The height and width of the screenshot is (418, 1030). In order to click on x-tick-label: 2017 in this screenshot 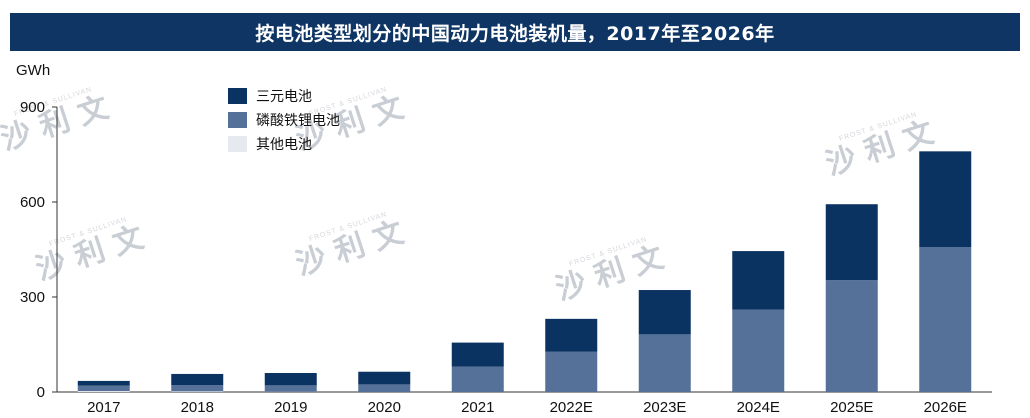, I will do `click(103, 407)`.